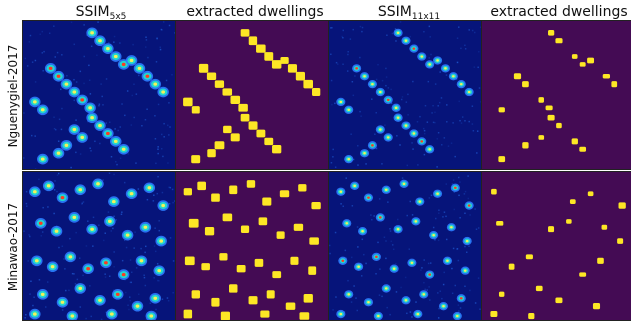  What do you see at coordinates (13, 96) in the screenshot?
I see `row-label-nguenygiel: Nguenygiel-2017` at bounding box center [13, 96].